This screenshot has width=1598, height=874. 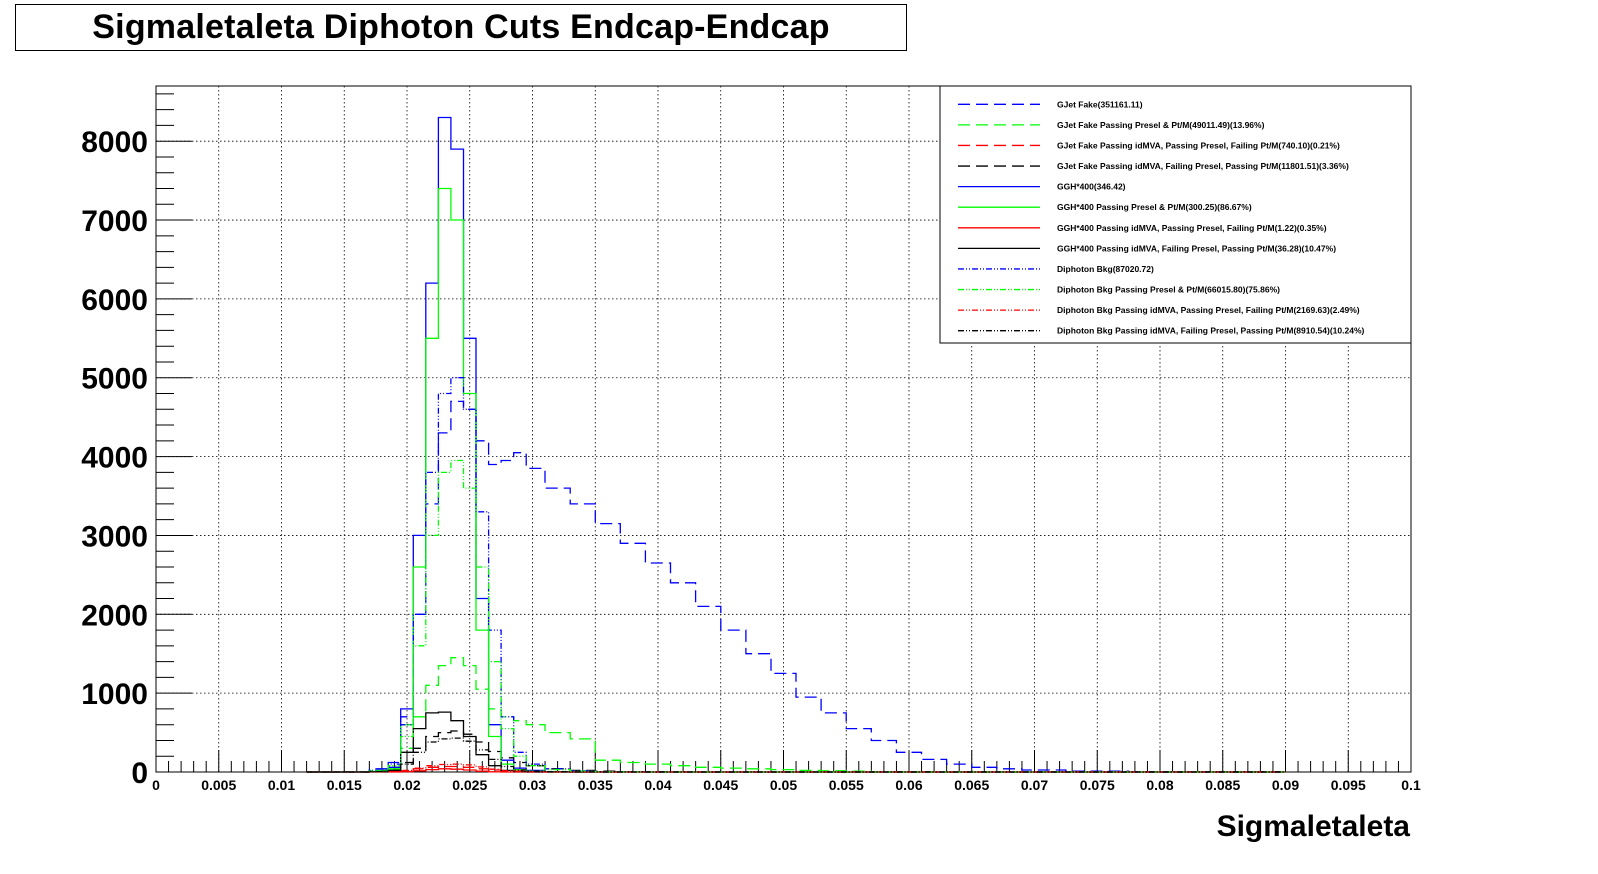 I want to click on legend-entry: Diphoton Bkg(87020.72), so click(x=1105, y=269).